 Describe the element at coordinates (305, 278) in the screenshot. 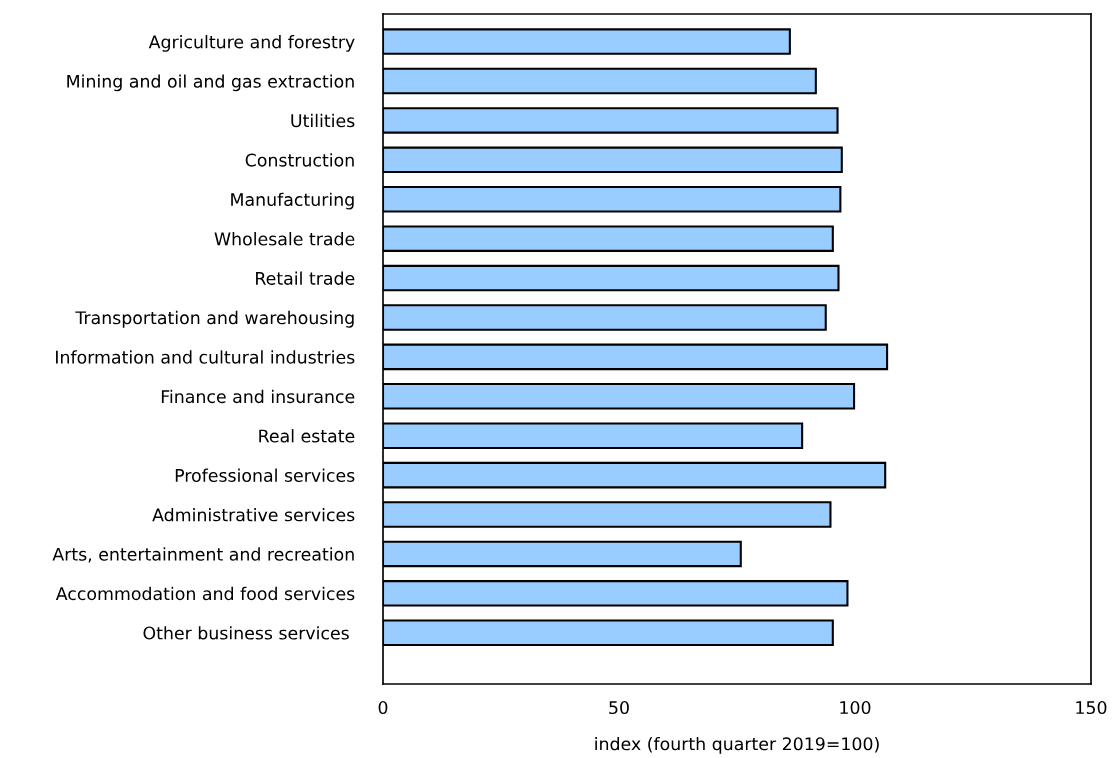

I see `y-tick-label: Retail trade` at that location.